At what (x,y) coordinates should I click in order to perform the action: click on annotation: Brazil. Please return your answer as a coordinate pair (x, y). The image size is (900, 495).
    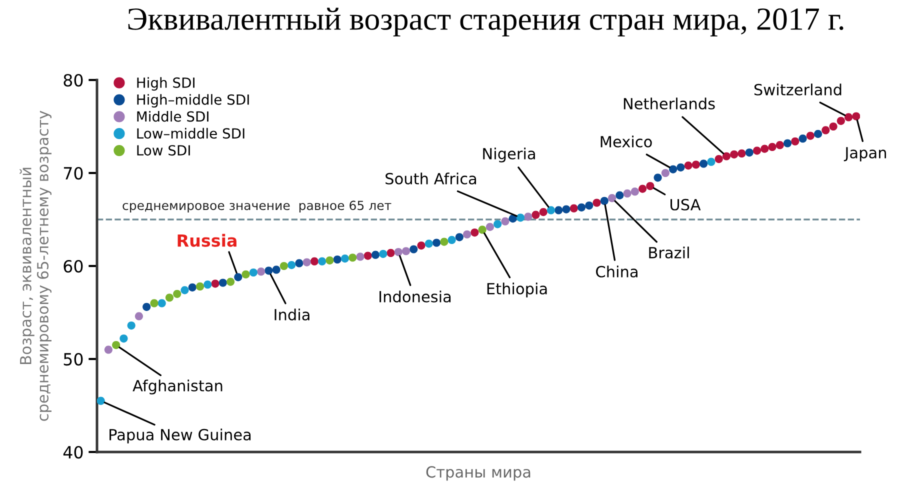
    Looking at the image, I should click on (669, 252).